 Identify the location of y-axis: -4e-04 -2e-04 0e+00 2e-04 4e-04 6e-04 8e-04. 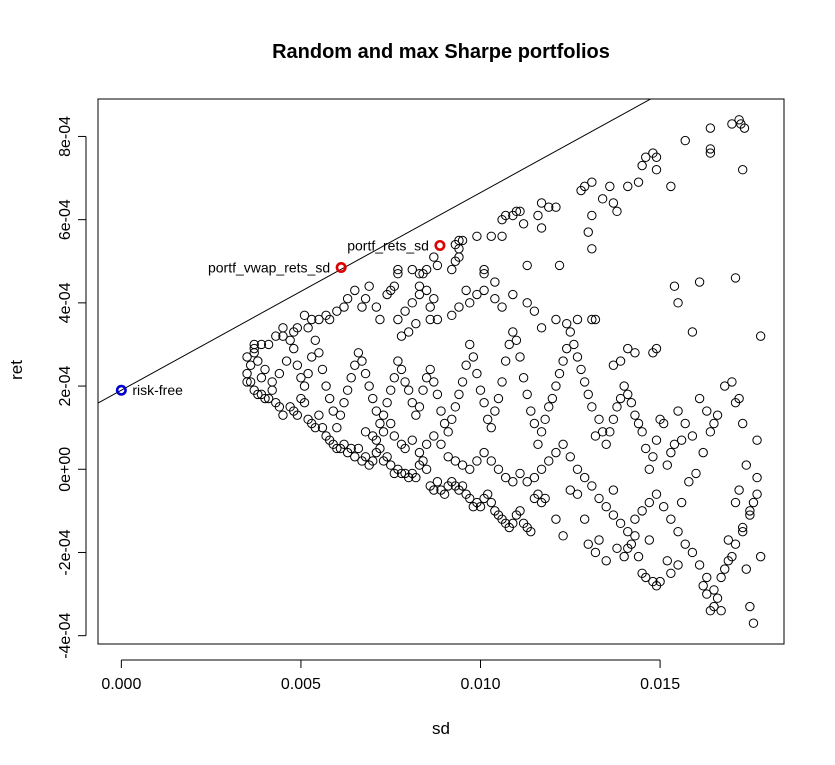
(72, 387).